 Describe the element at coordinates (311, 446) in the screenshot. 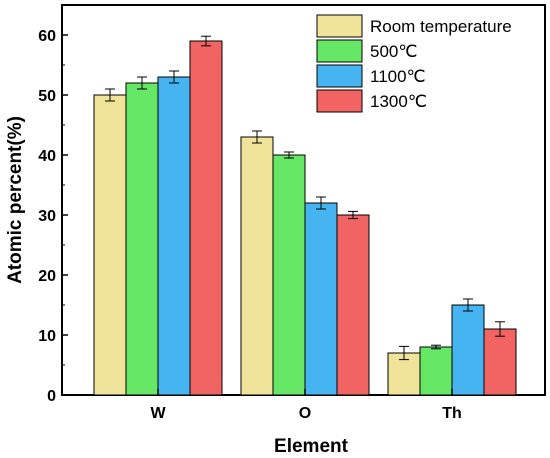

I see `x-axis-title: Element` at that location.